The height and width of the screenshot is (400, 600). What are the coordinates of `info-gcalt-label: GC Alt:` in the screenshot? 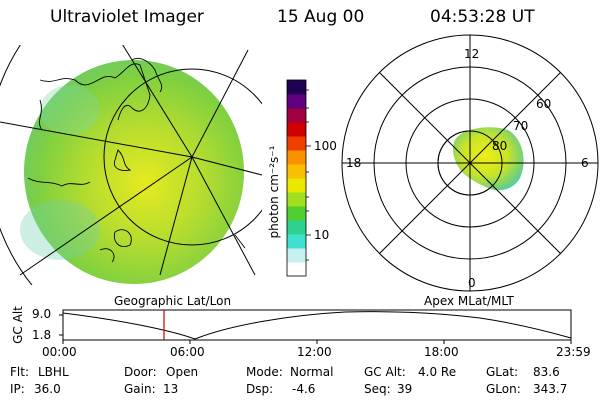 It's located at (385, 372).